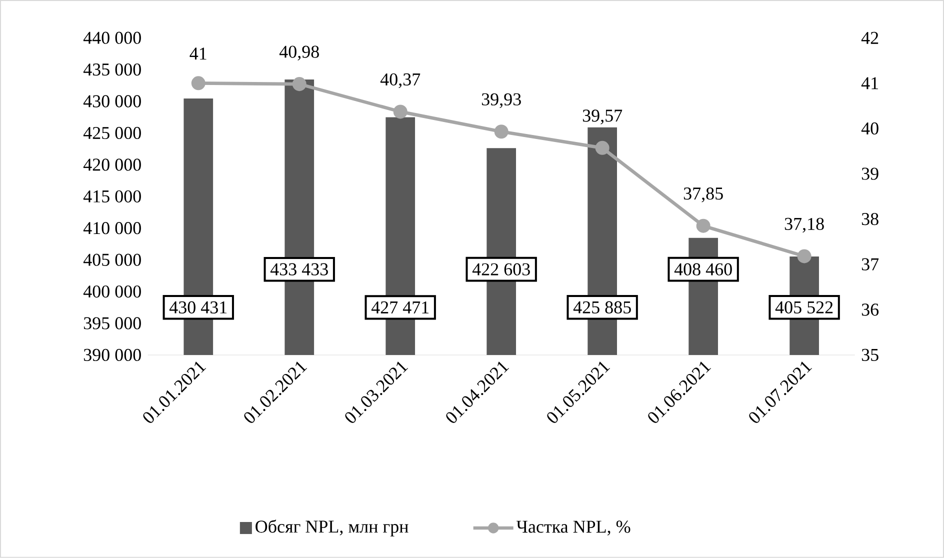 The height and width of the screenshot is (558, 944). What do you see at coordinates (112, 260) in the screenshot?
I see `y-tick-label: 405 000` at bounding box center [112, 260].